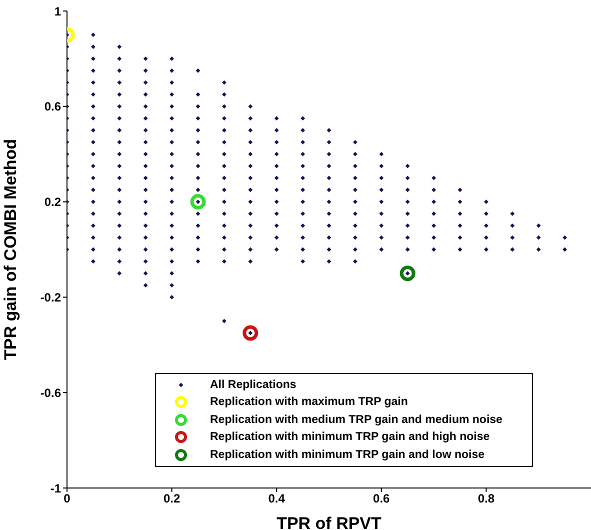 The width and height of the screenshot is (591, 530). Describe the element at coordinates (10, 249) in the screenshot. I see `y-axis-title: TPR gain of COMBI Method` at that location.